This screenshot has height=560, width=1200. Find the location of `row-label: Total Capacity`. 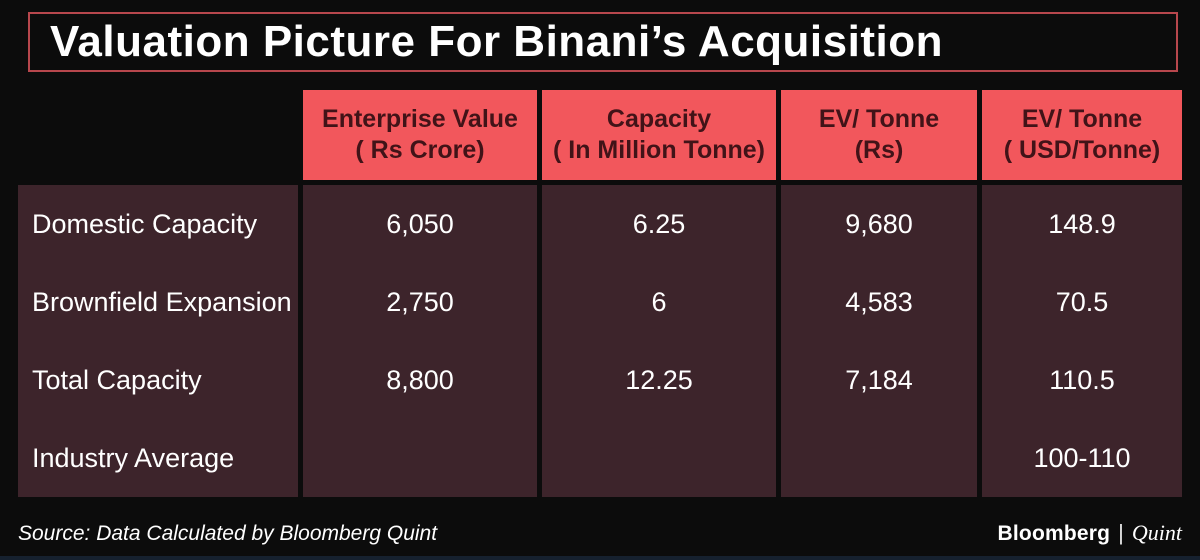

row-label: Total Capacity is located at coordinates (158, 380).